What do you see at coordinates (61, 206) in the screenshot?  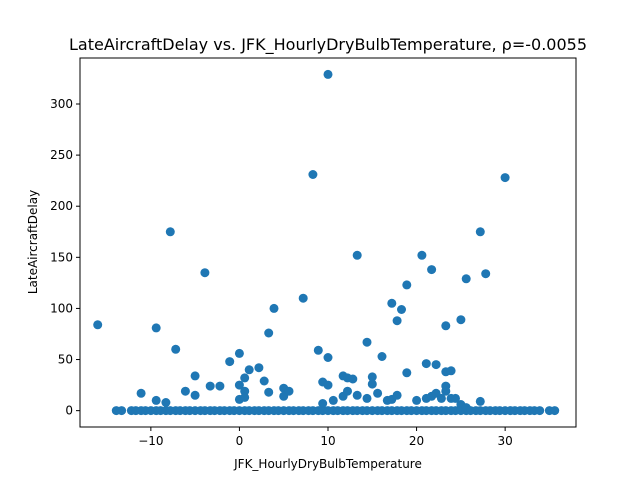 I see `y-tick-label: 200` at bounding box center [61, 206].